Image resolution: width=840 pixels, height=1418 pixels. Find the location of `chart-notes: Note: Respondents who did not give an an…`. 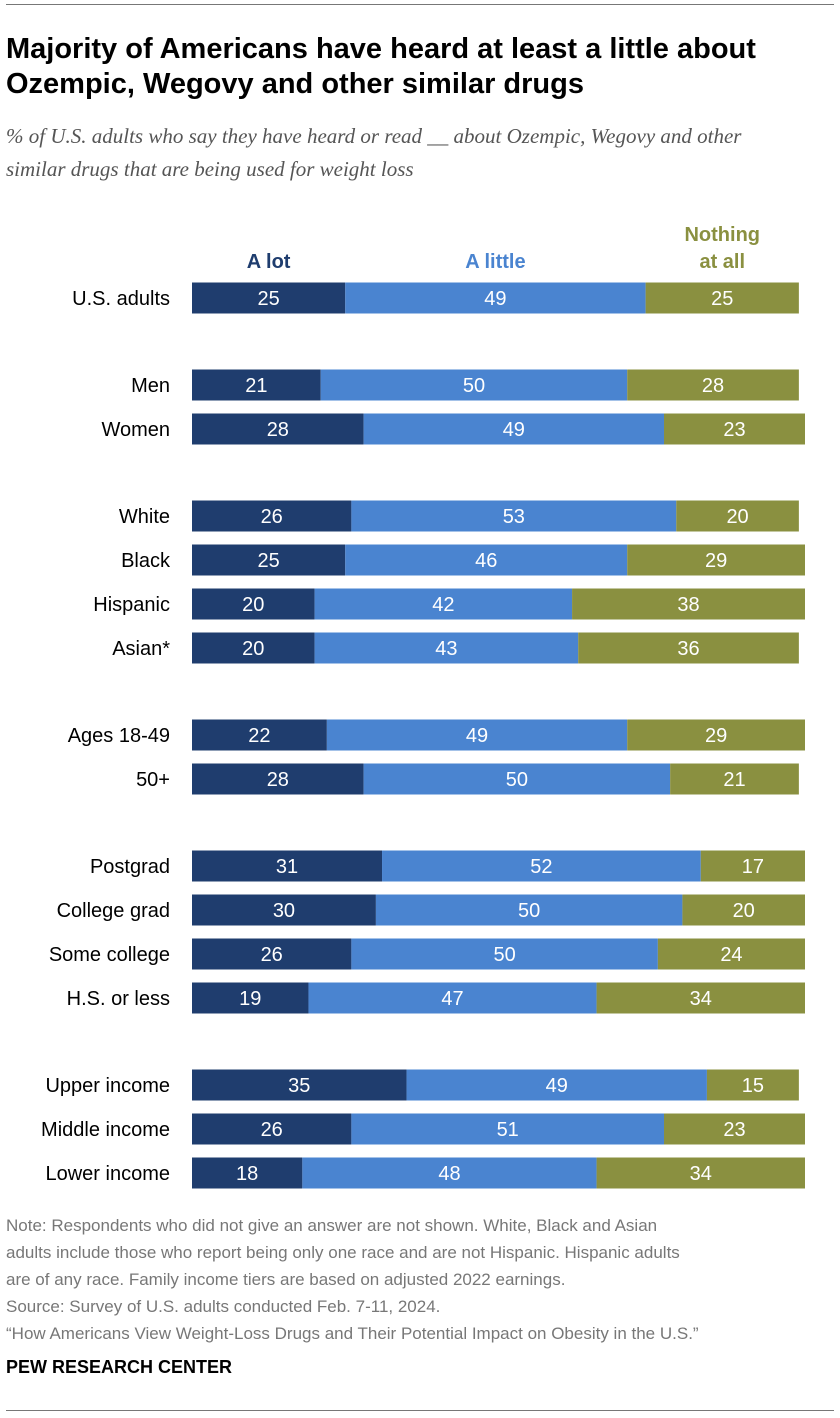

chart-notes: Note: Respondents who did not give an an… is located at coordinates (419, 1279).